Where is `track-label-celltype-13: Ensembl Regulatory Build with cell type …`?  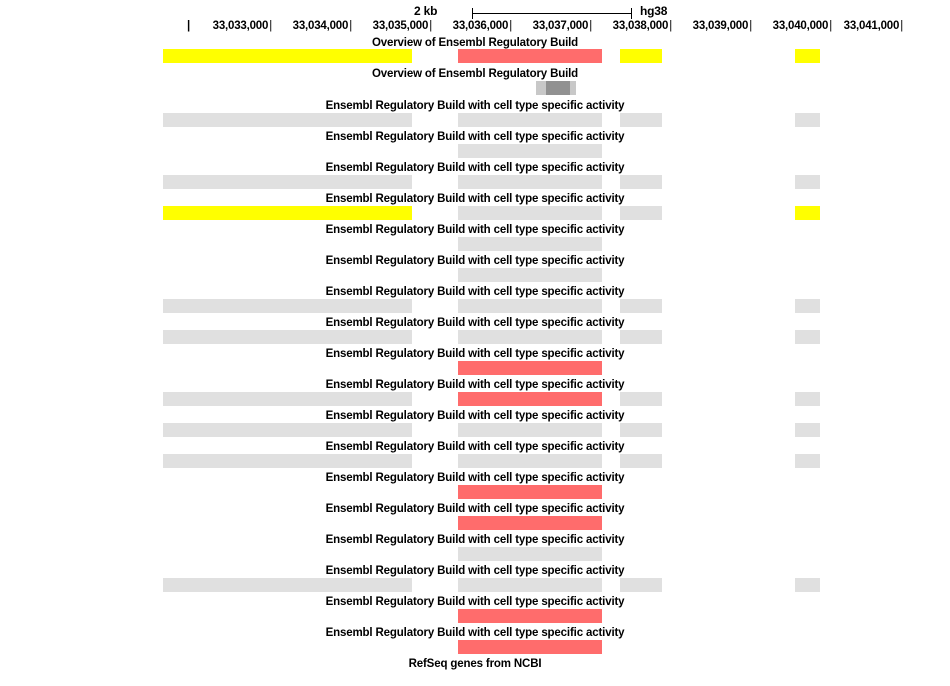 track-label-celltype-13: Ensembl Regulatory Build with cell type … is located at coordinates (475, 478).